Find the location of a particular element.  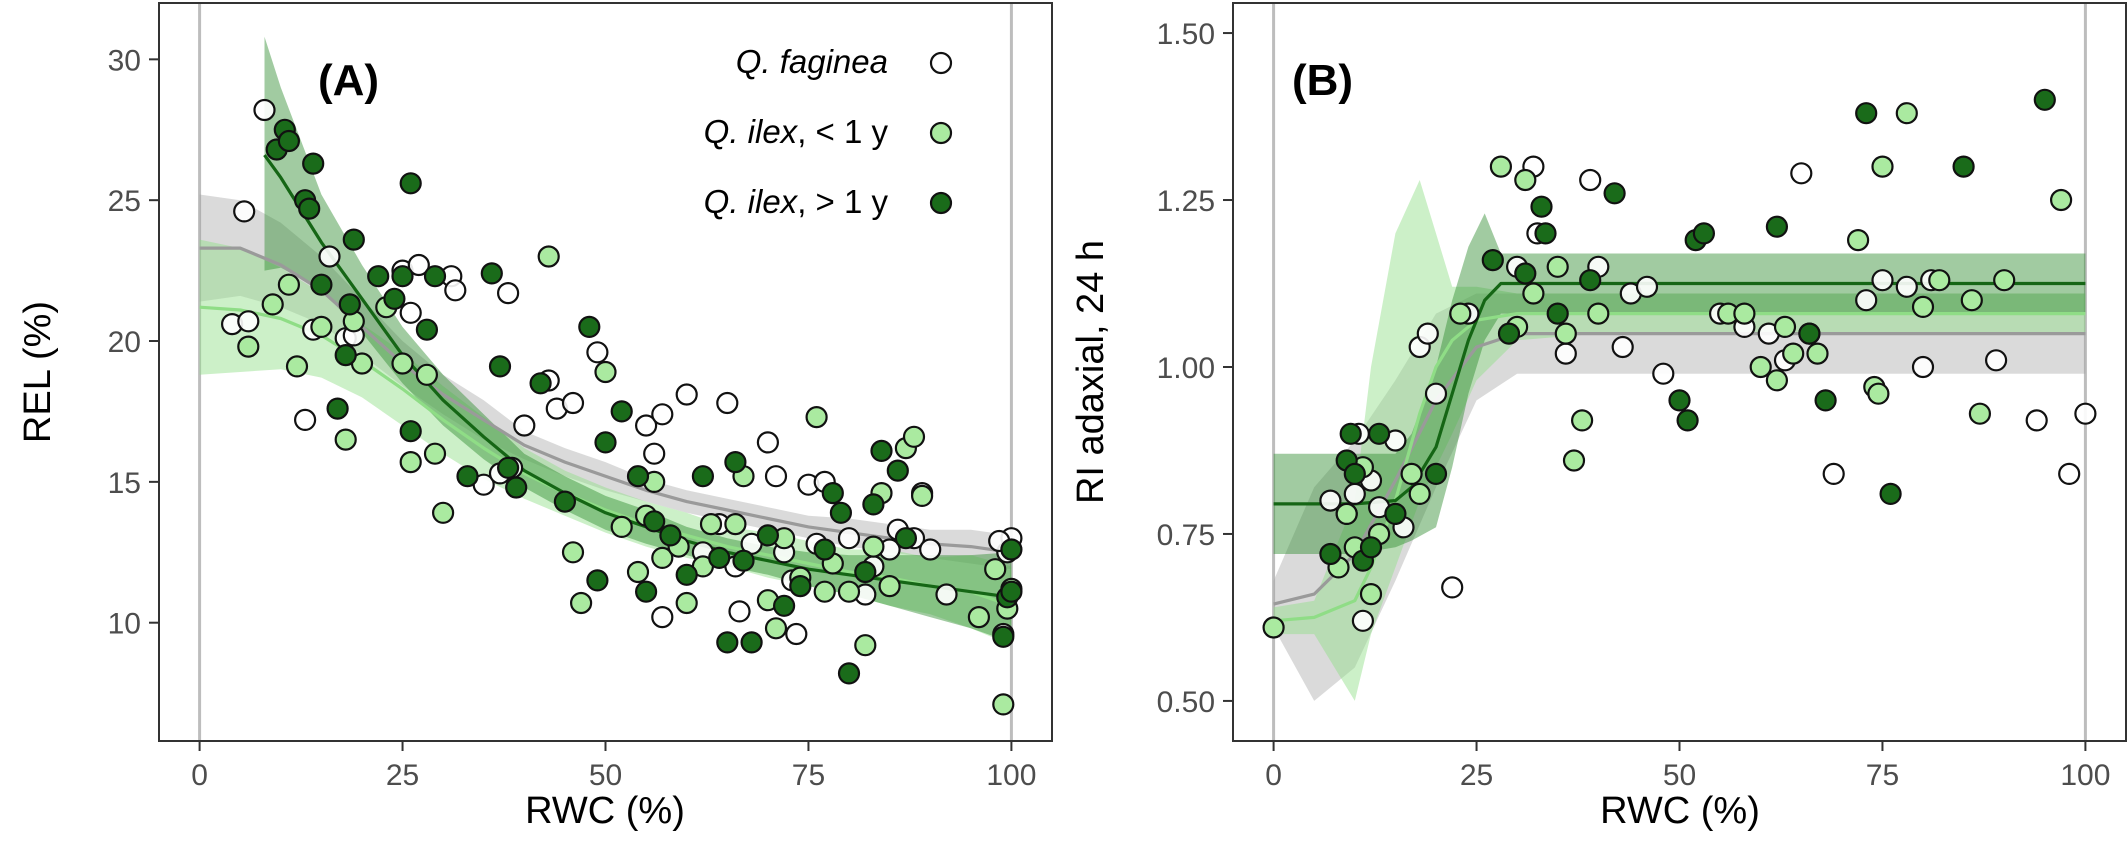

panel-b-label: (B) is located at coordinates (1322, 80).